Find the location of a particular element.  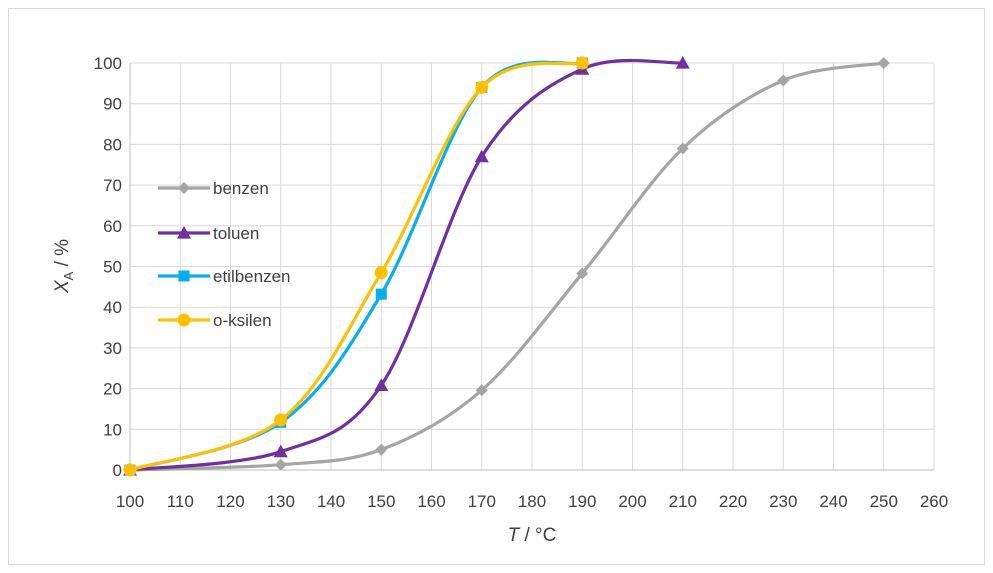

y-tick-labels: 0 10 20 30 40 50 60 70 80 90 100 is located at coordinates (108, 267).